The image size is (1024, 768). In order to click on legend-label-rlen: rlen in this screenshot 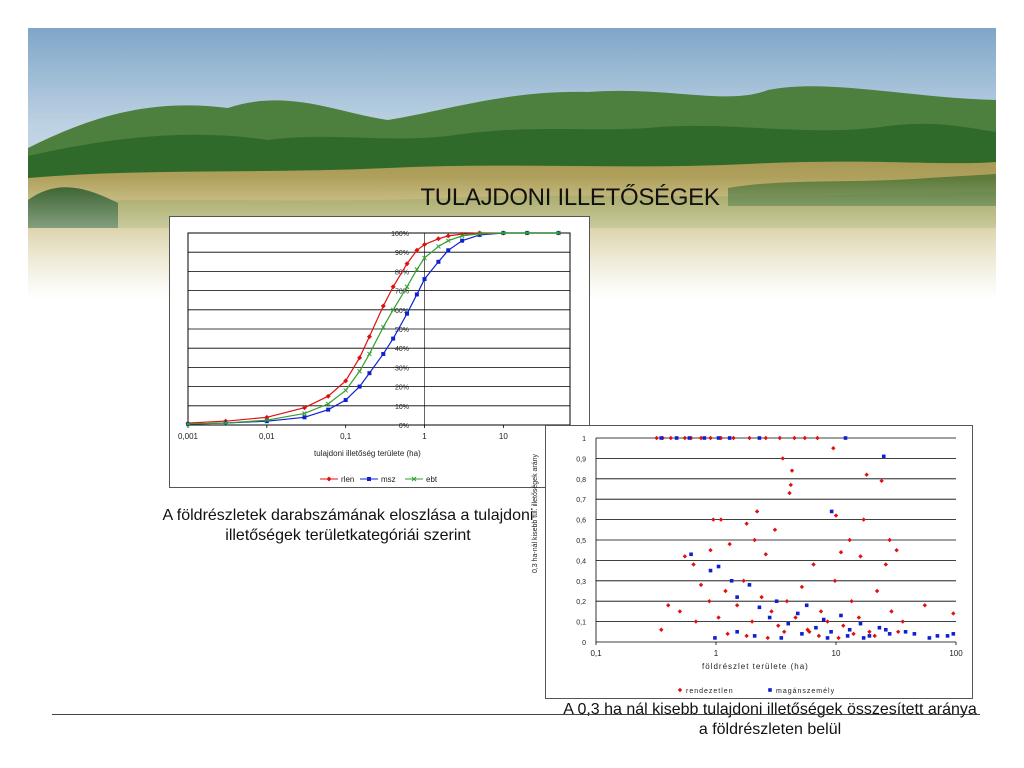, I will do `click(347, 479)`.